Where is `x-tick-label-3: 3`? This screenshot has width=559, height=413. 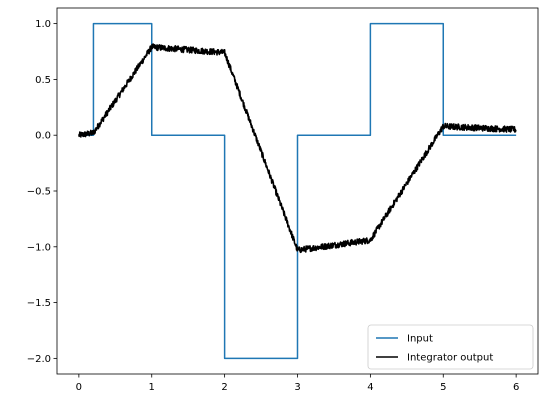
x-tick-label-3: 3 is located at coordinates (297, 387).